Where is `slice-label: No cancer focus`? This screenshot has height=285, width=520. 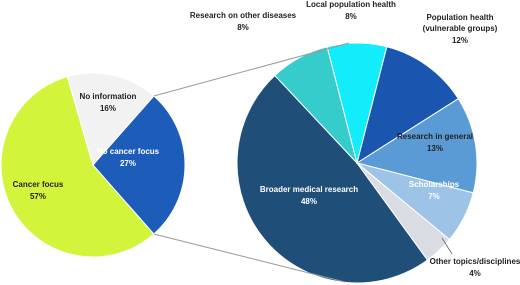
slice-label: No cancer focus is located at coordinates (128, 151).